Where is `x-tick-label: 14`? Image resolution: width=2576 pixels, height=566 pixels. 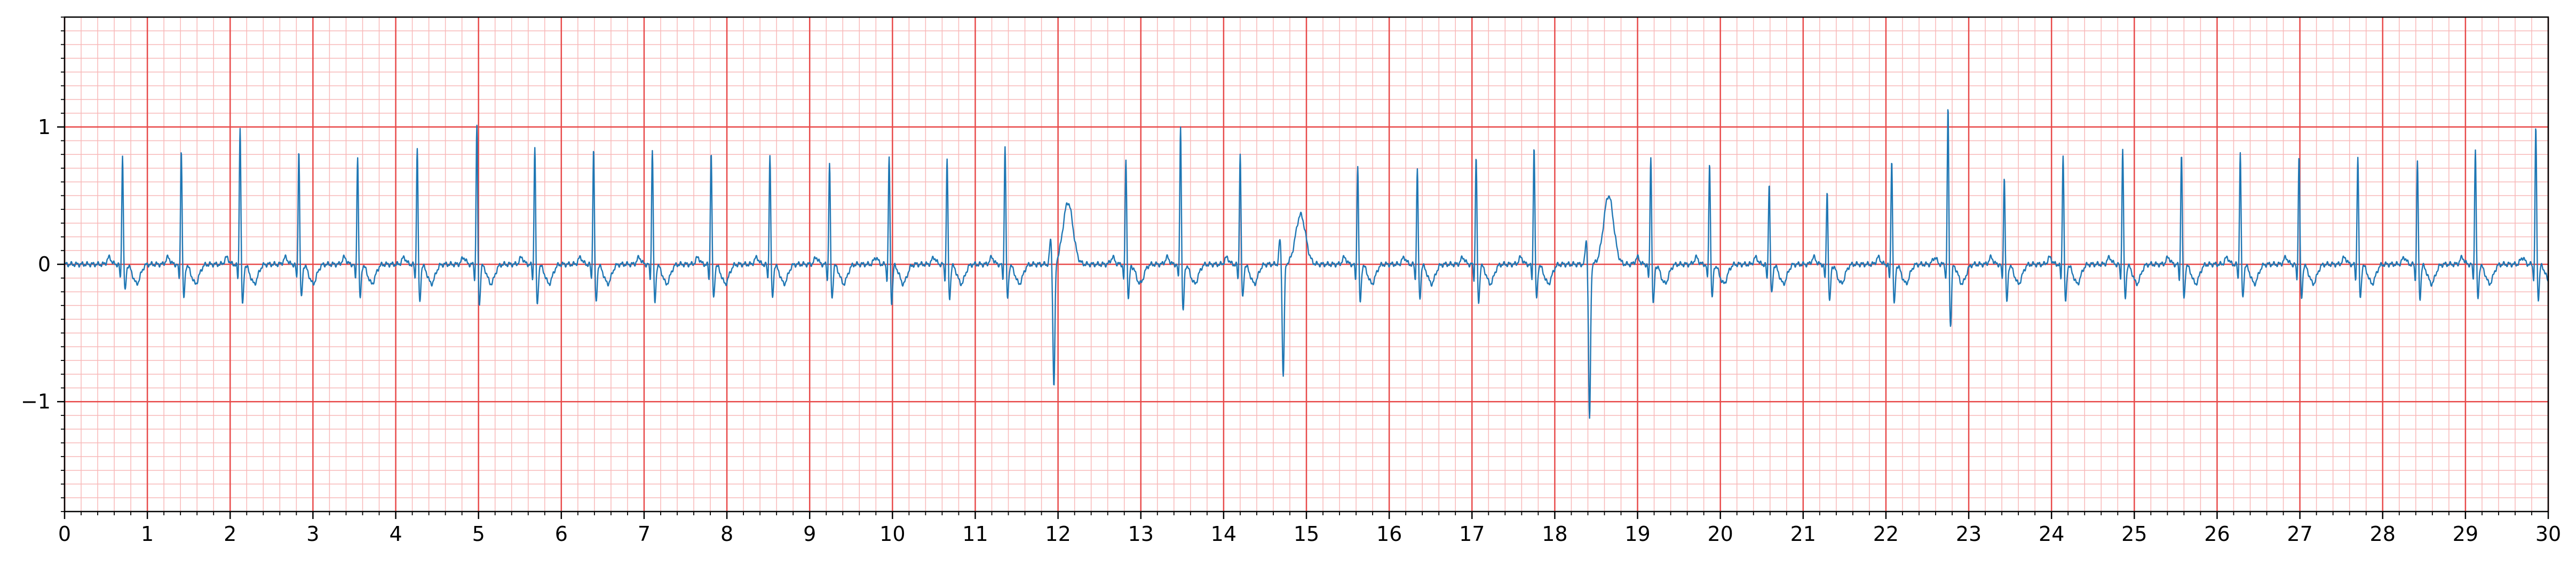 x-tick-label: 14 is located at coordinates (1224, 534).